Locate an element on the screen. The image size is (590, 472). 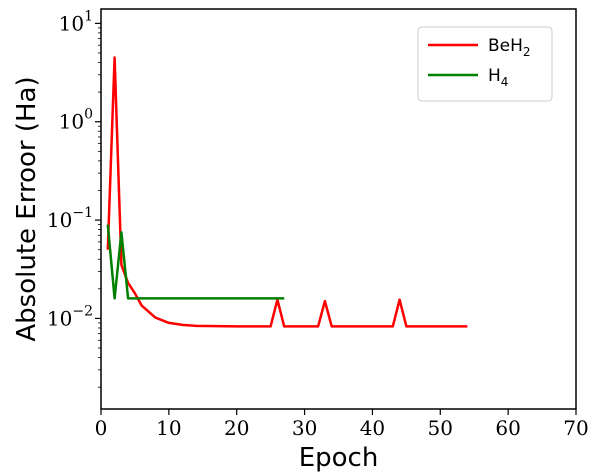
x-axis: 0 10 20 30 40 50 60 70 is located at coordinates (342, 424).